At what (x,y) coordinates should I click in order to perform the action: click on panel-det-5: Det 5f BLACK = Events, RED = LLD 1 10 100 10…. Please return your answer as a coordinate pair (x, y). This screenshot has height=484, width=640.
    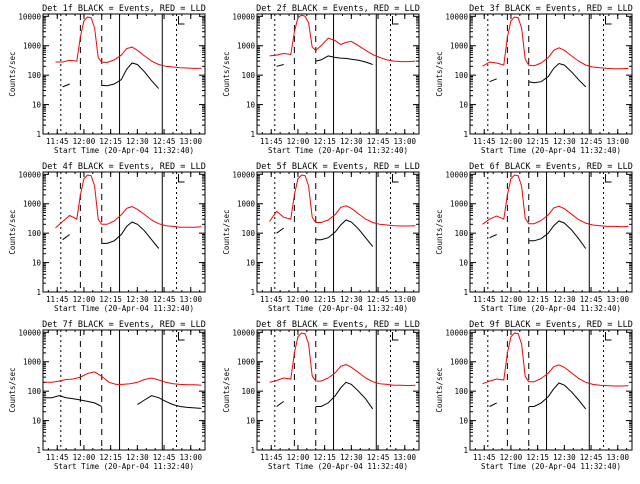
    Looking at the image, I should click on (321, 237).